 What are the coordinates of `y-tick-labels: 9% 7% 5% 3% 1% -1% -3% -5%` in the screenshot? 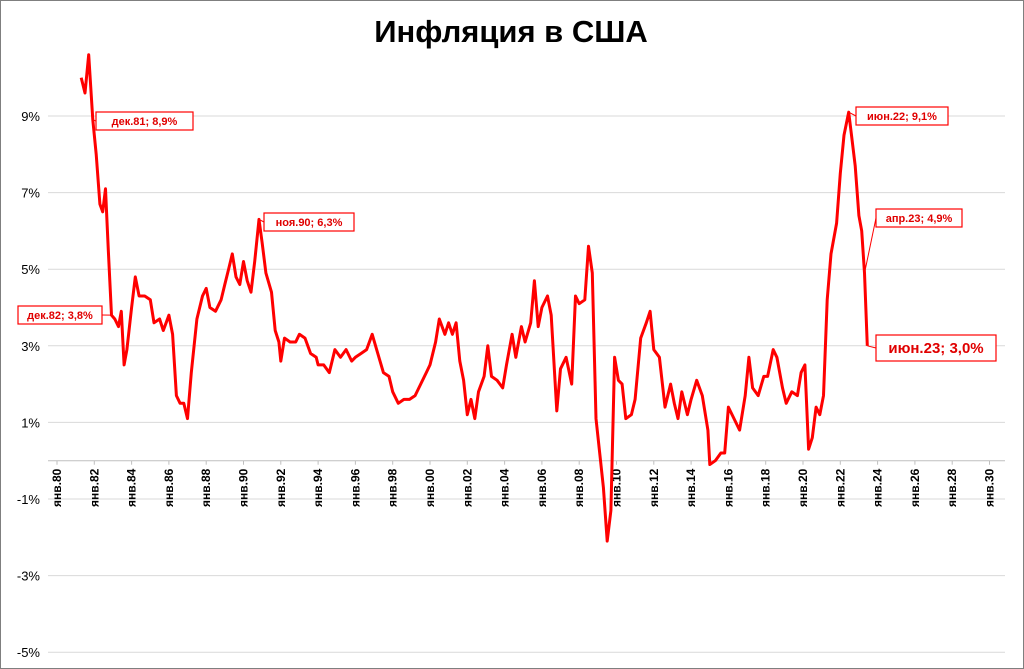 It's located at (29, 384).